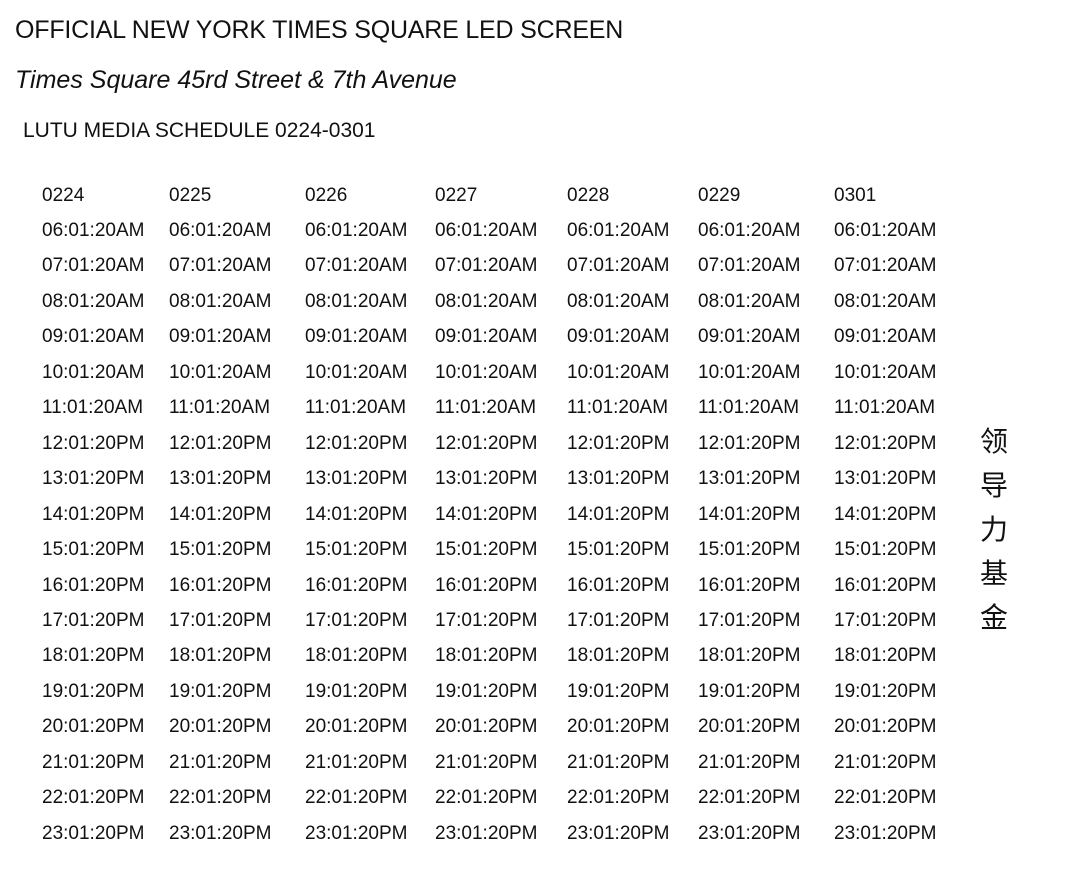 Image resolution: width=1080 pixels, height=880 pixels. I want to click on side-char: 力, so click(993, 529).